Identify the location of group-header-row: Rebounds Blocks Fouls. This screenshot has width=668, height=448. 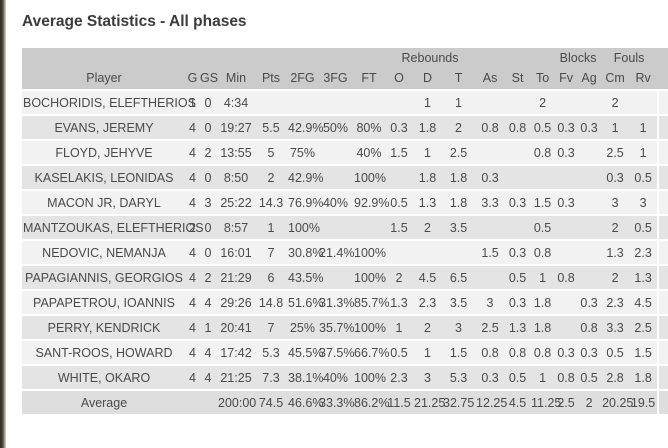
(345, 57).